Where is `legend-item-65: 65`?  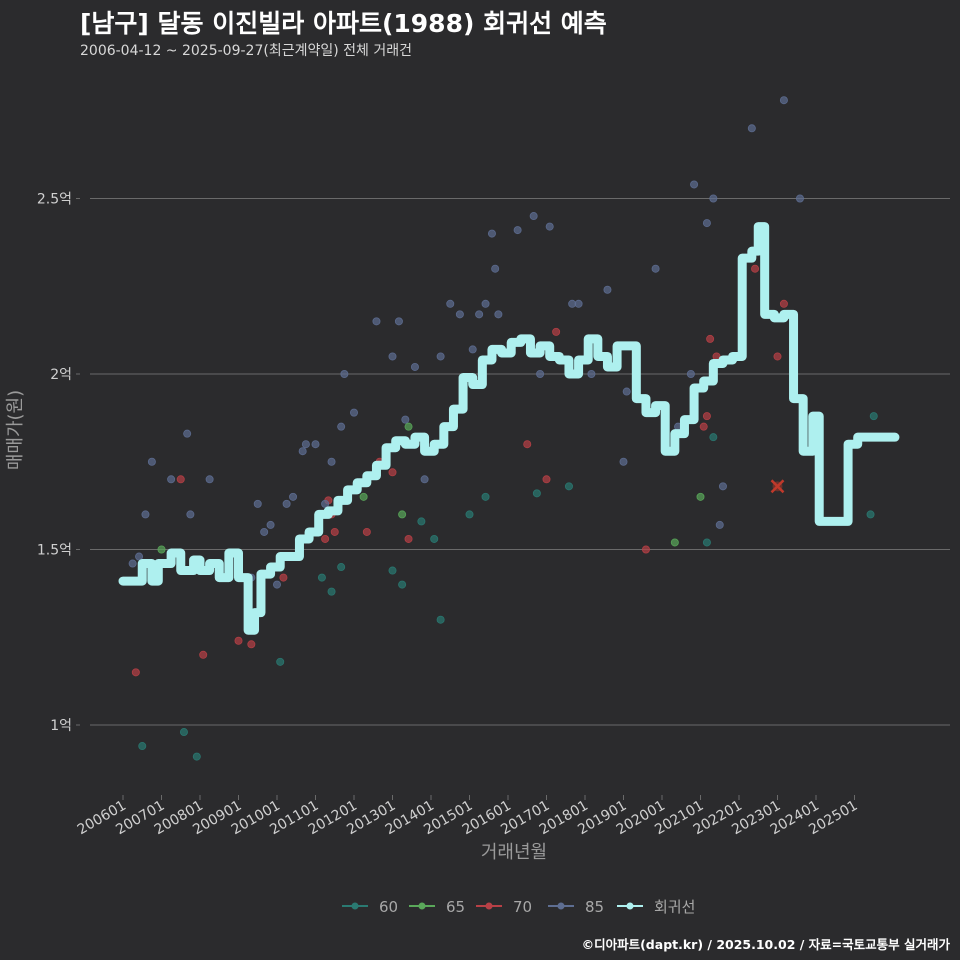
legend-item-65: 65 is located at coordinates (437, 907).